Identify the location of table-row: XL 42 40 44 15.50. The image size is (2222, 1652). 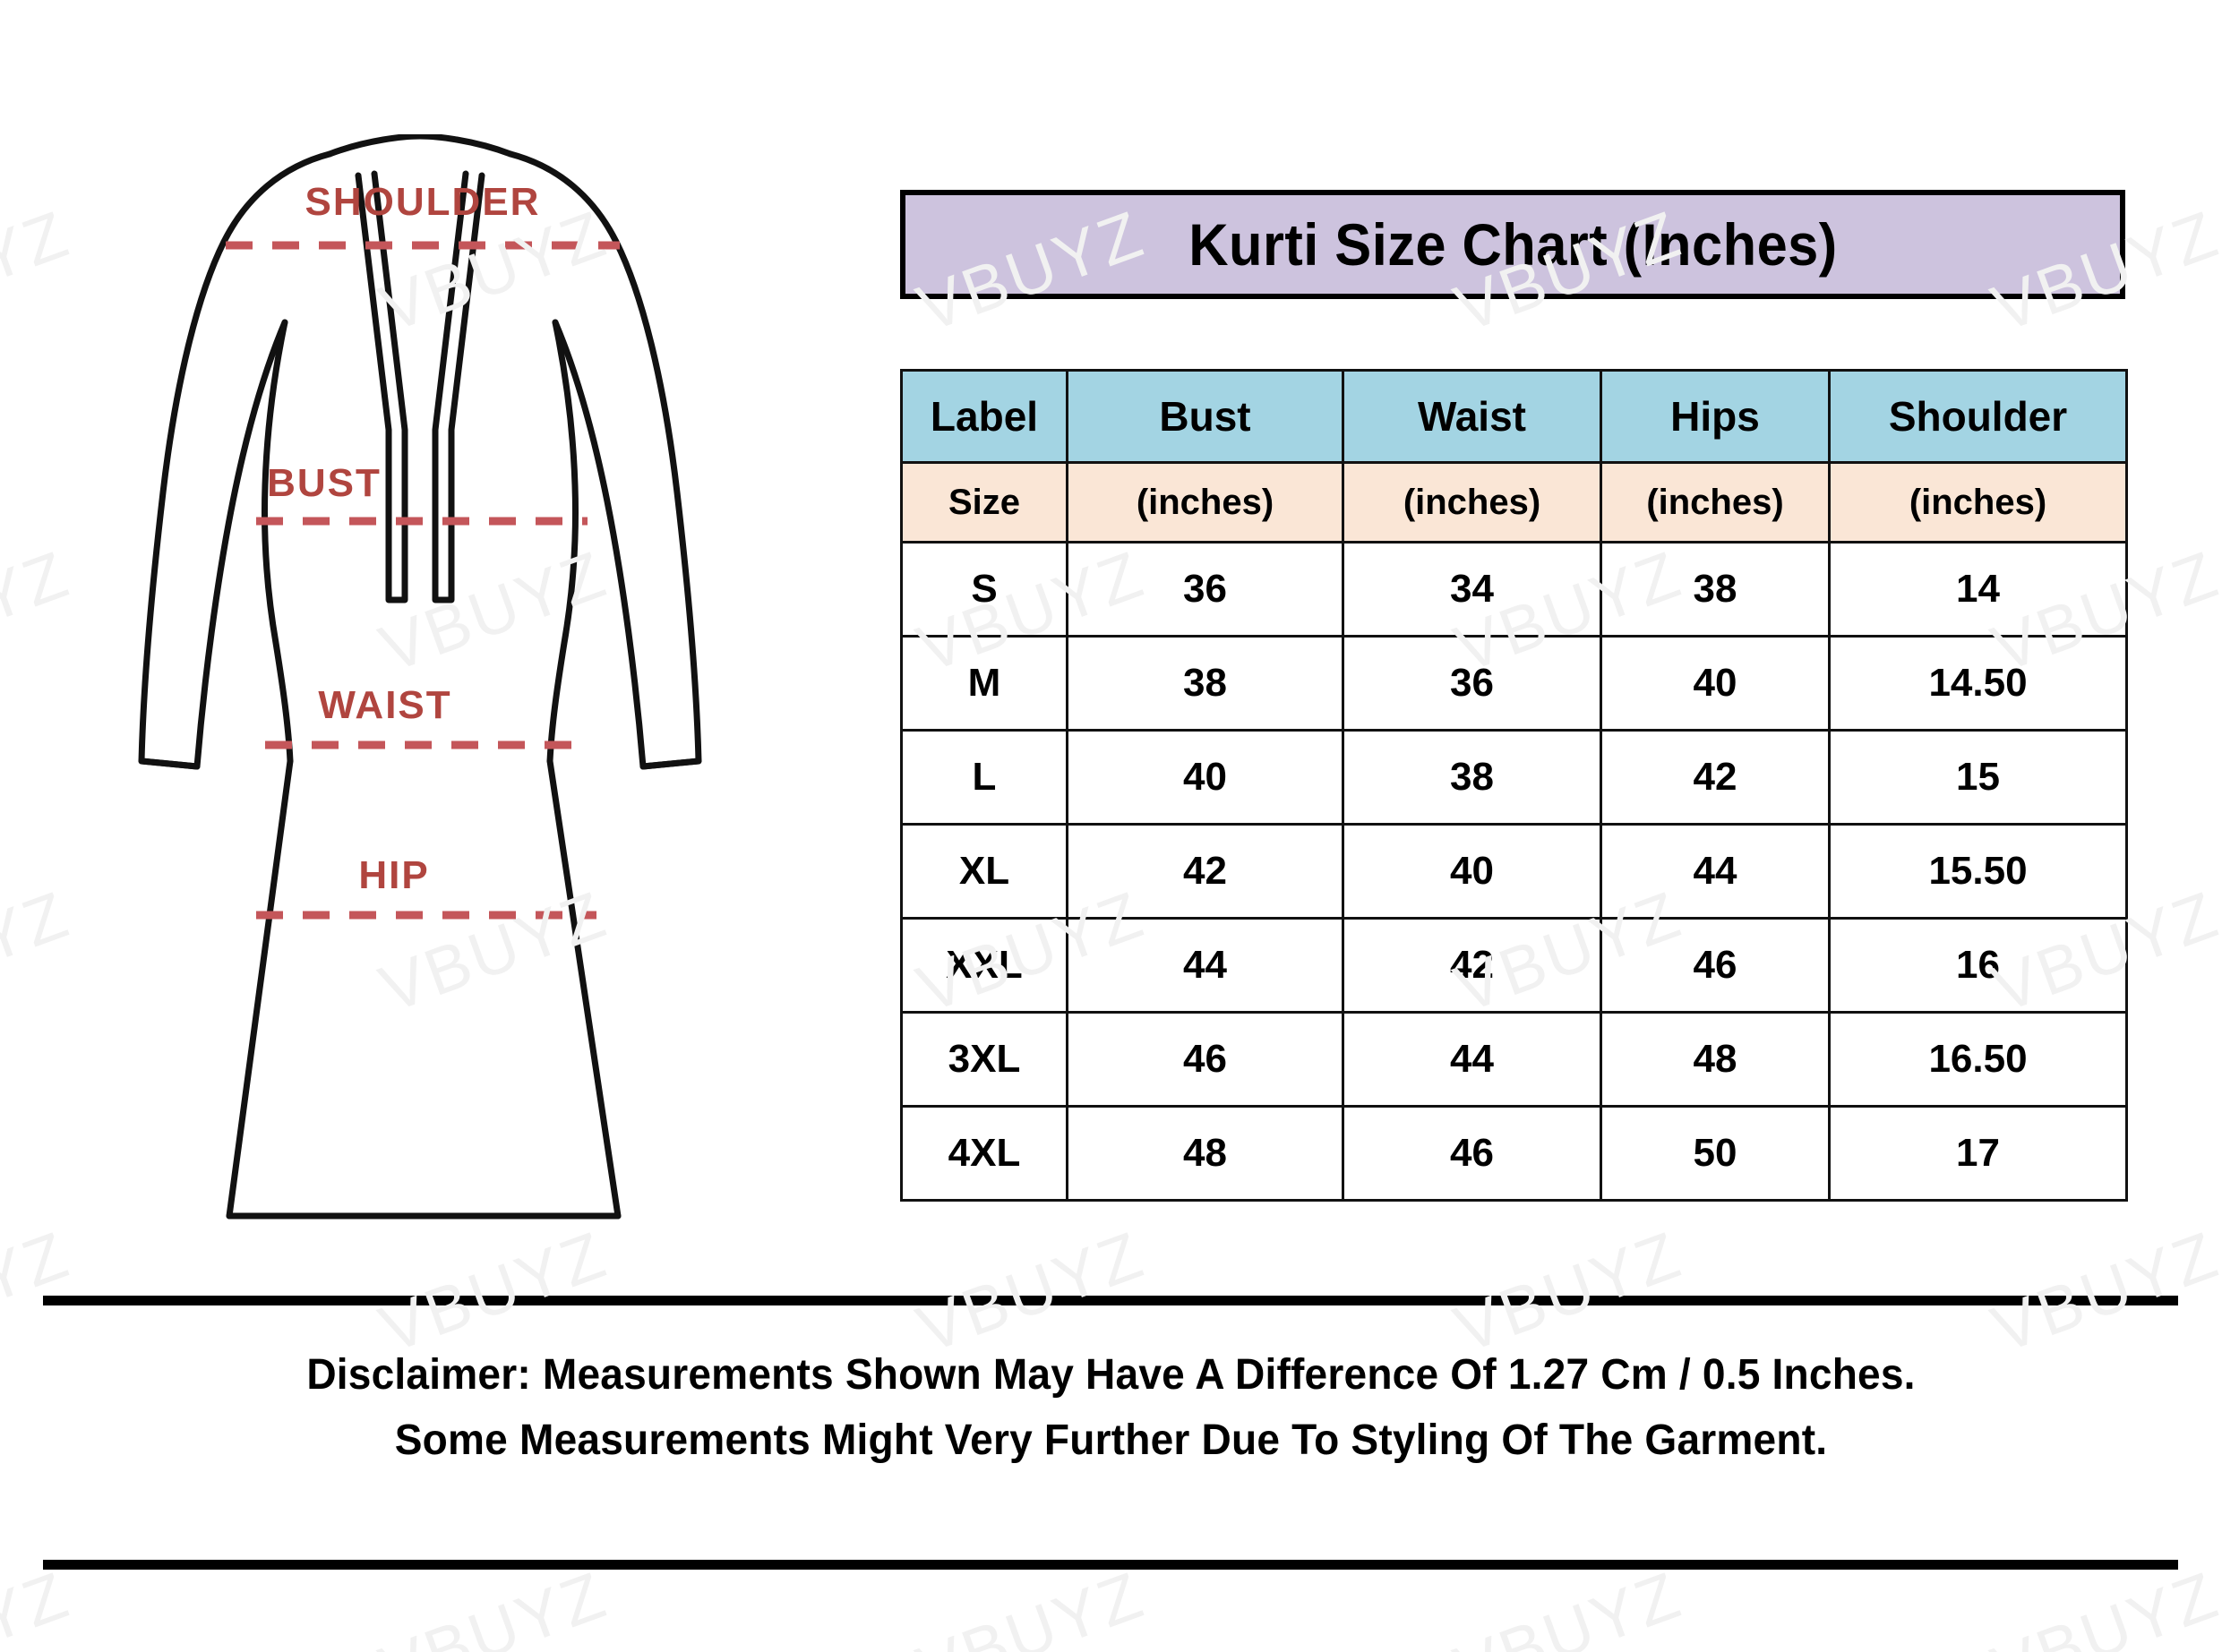
(1514, 871).